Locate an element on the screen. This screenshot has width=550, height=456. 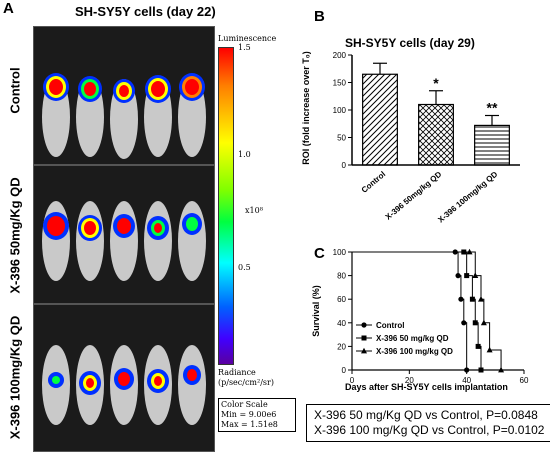
legend-label: X-396 50 mg/kg QD is located at coordinates (412, 338).